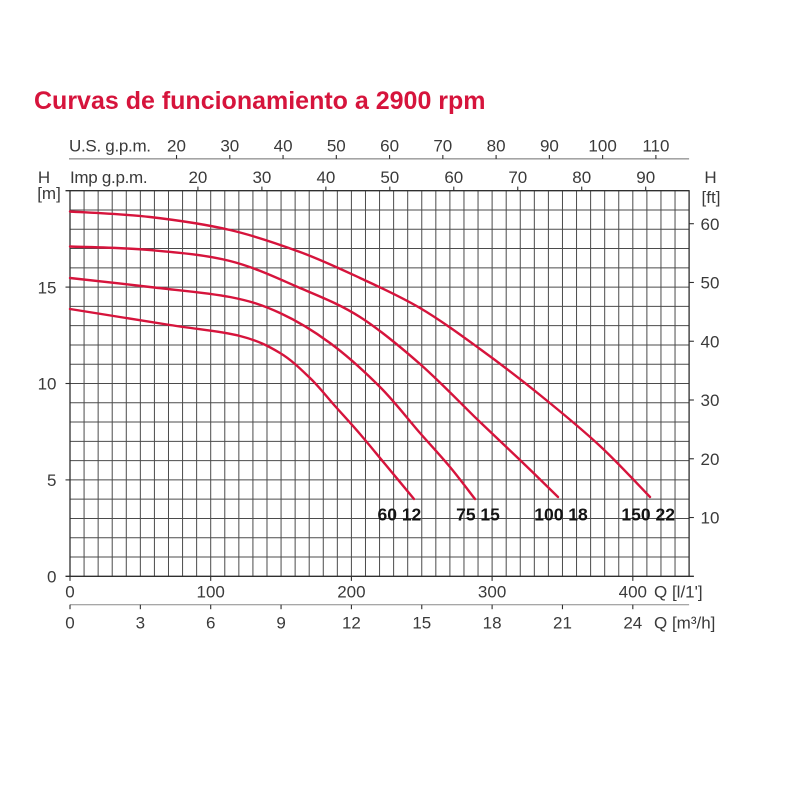  Describe the element at coordinates (633, 591) in the screenshot. I see `svg-text: 400` at that location.